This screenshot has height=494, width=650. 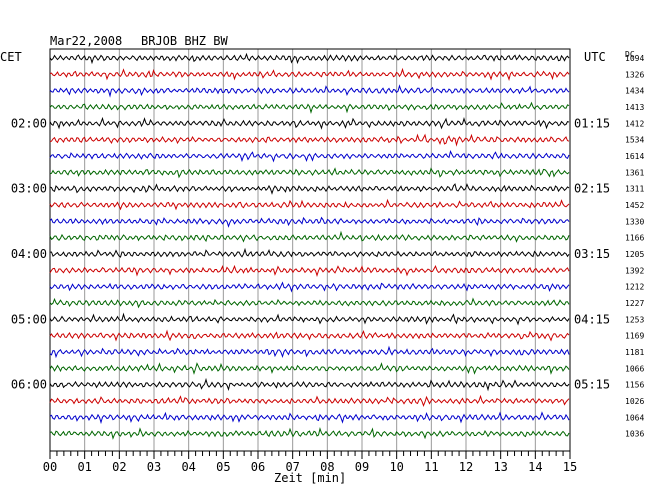 What do you see at coordinates (634, 238) in the screenshot?
I see `dc-offset-value: 1166` at bounding box center [634, 238].